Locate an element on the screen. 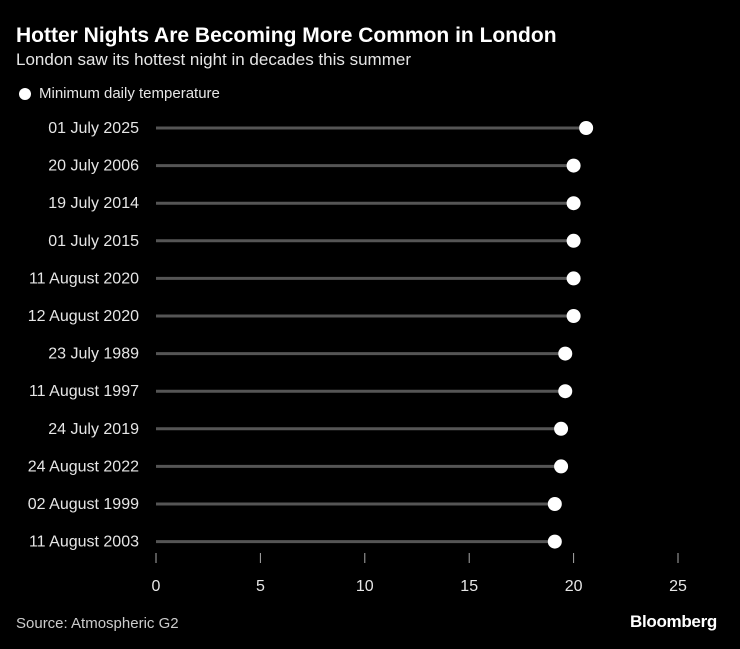 The image size is (740, 649). category-label: 19 July 2014 is located at coordinates (93, 203).